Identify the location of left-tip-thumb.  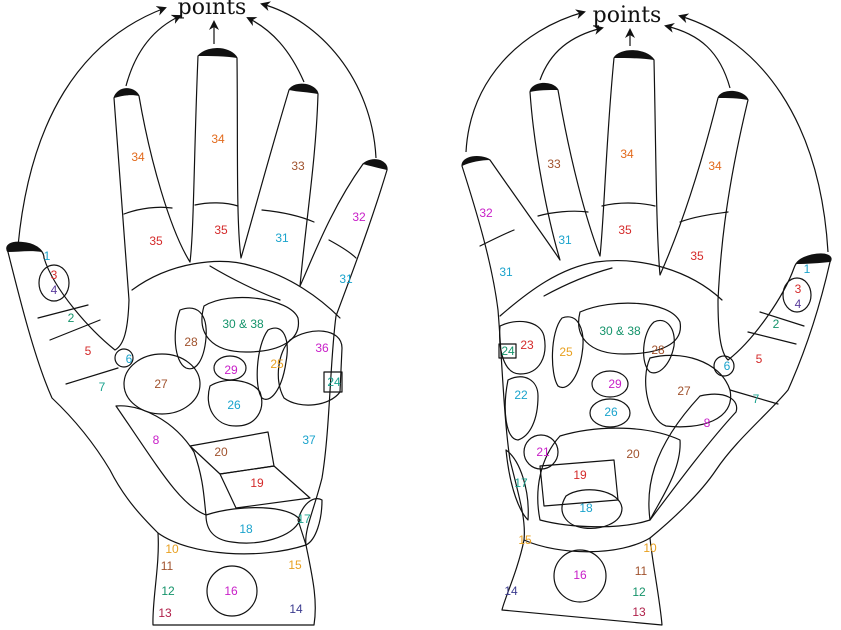
(24, 247).